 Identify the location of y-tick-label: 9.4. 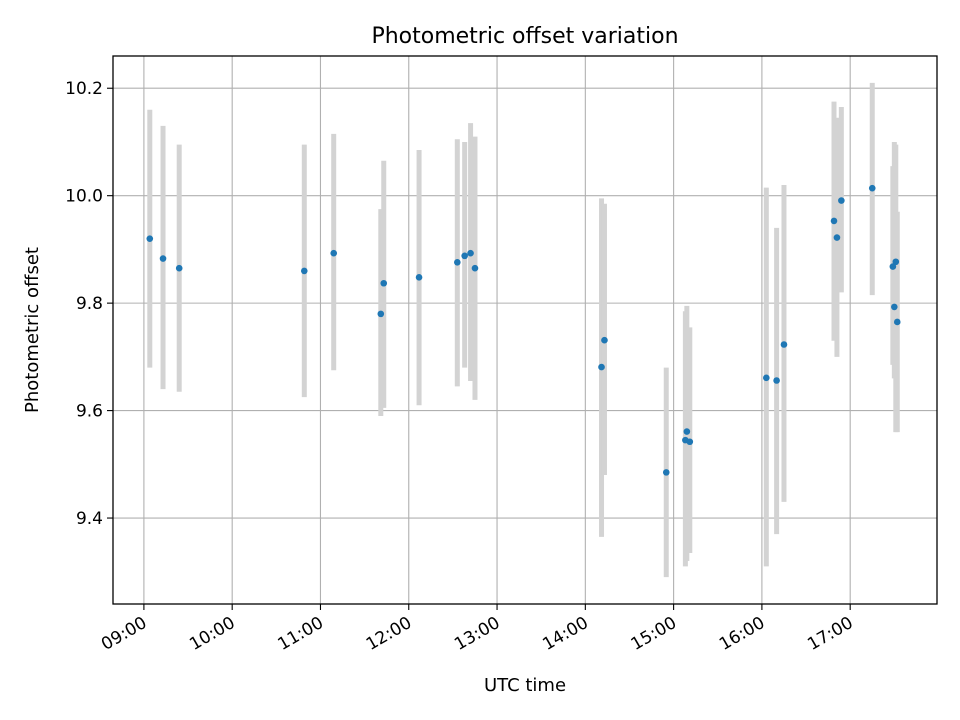
(89, 519).